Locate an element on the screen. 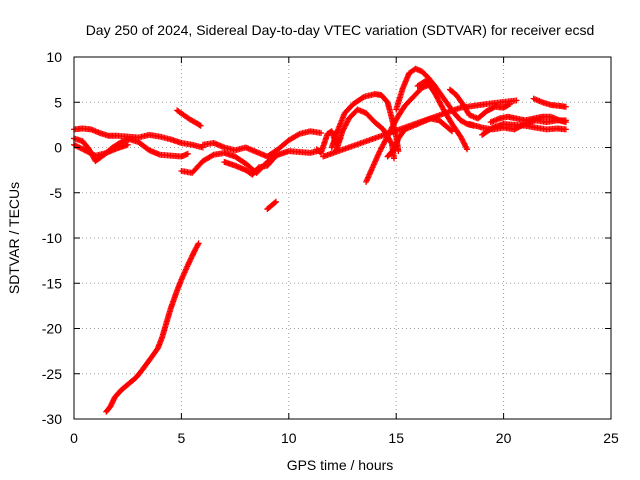  x-tick-label: 25 is located at coordinates (611, 438).